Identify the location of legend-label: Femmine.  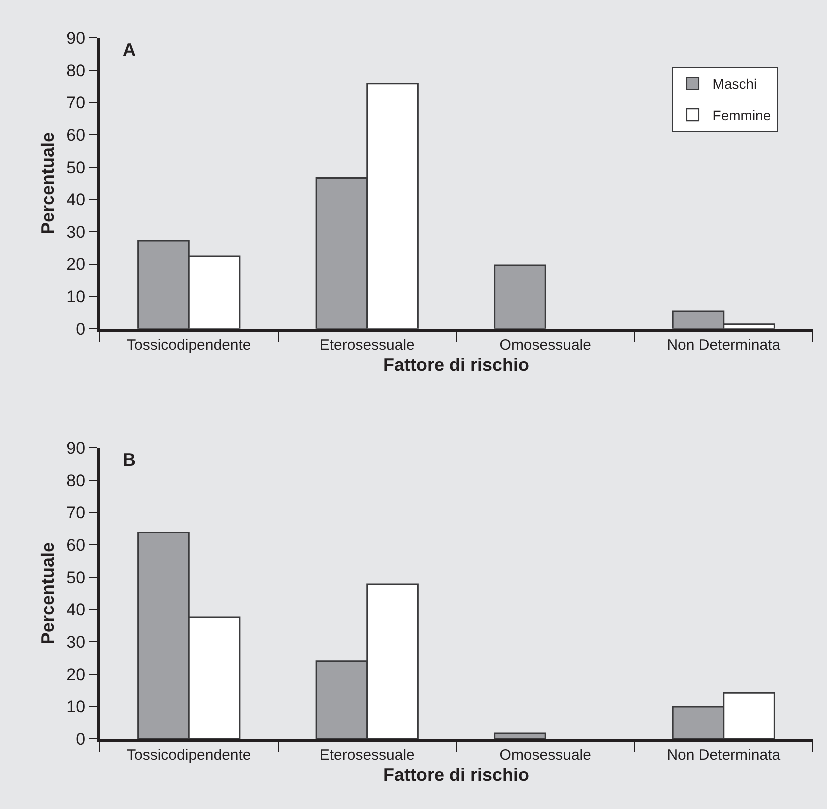
(742, 115).